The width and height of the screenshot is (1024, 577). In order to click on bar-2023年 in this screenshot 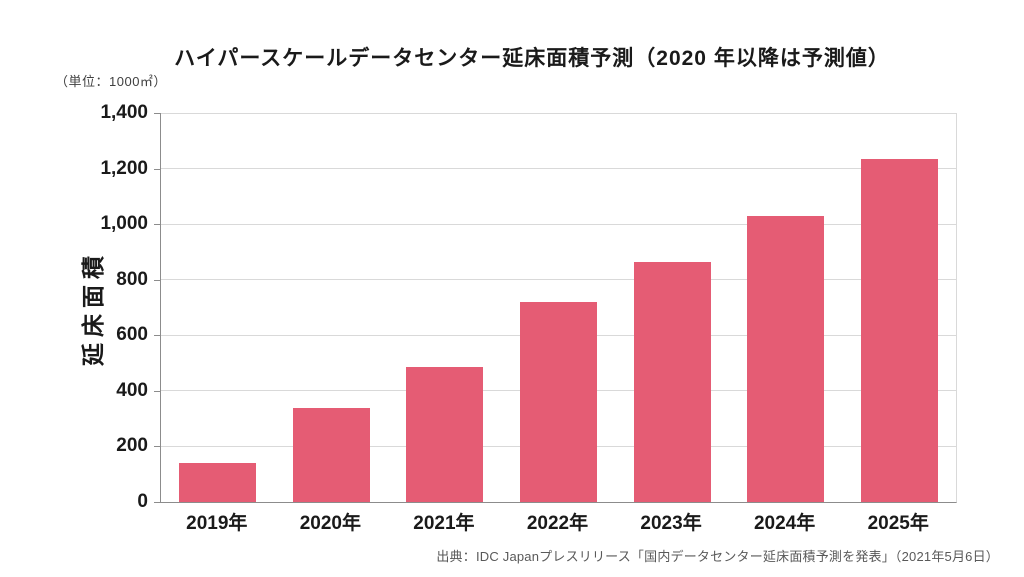, I will do `click(672, 381)`.